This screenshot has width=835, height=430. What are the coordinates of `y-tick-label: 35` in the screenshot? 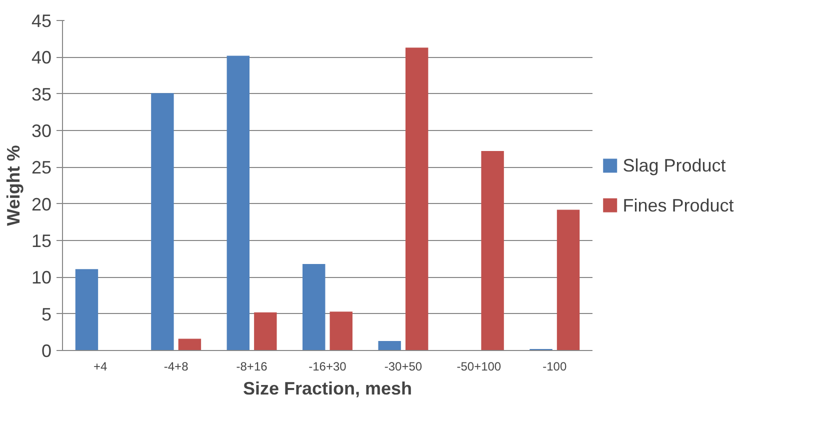 It's located at (41, 94).